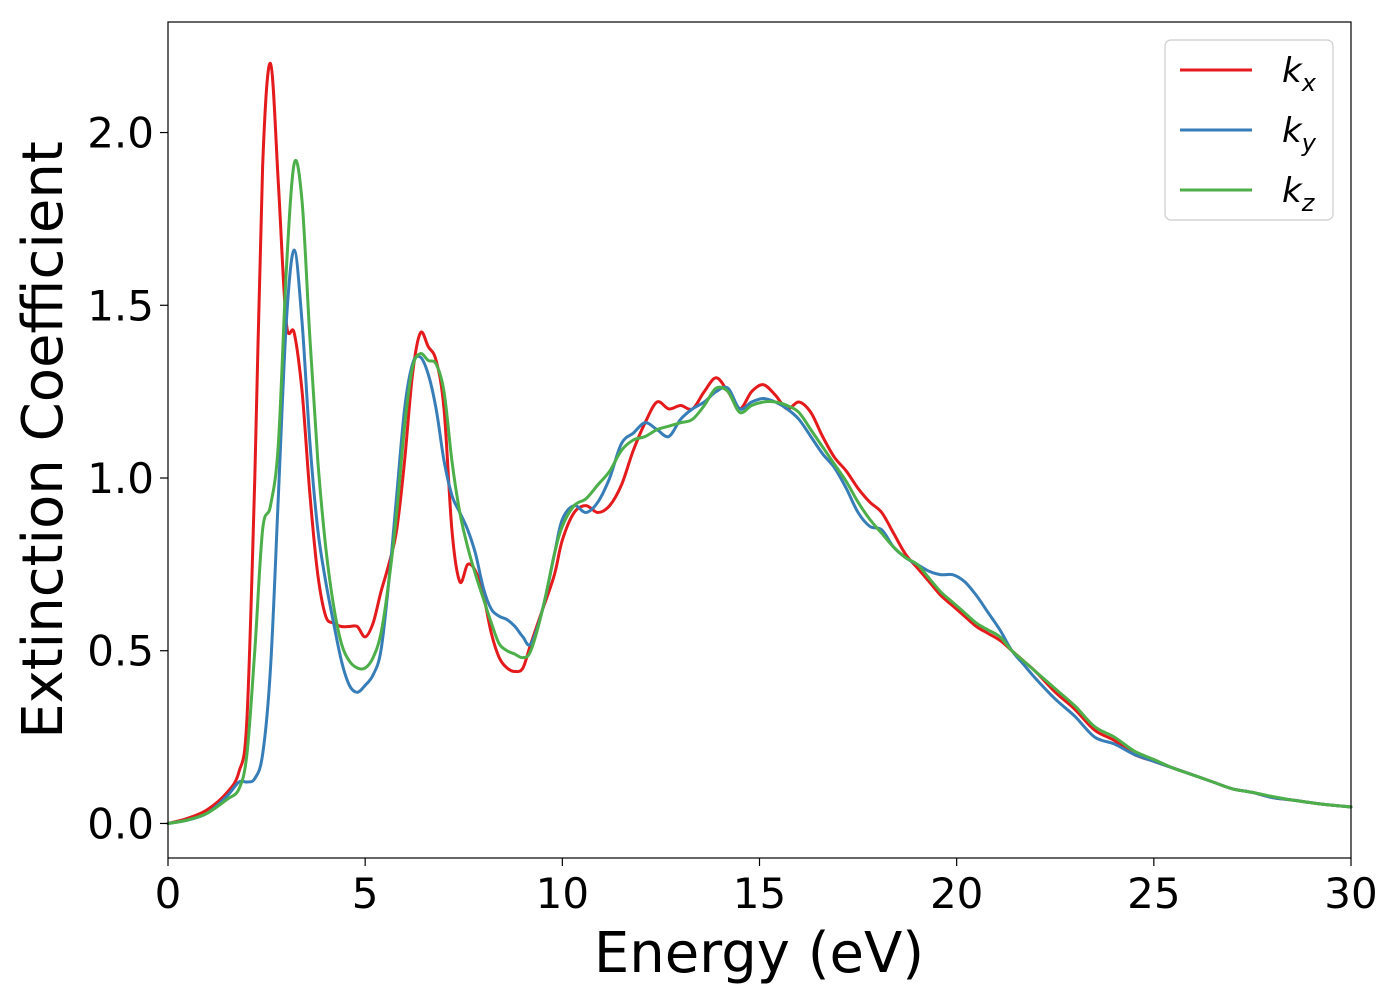  What do you see at coordinates (562, 893) in the screenshot?
I see `x-tick-label: 10` at bounding box center [562, 893].